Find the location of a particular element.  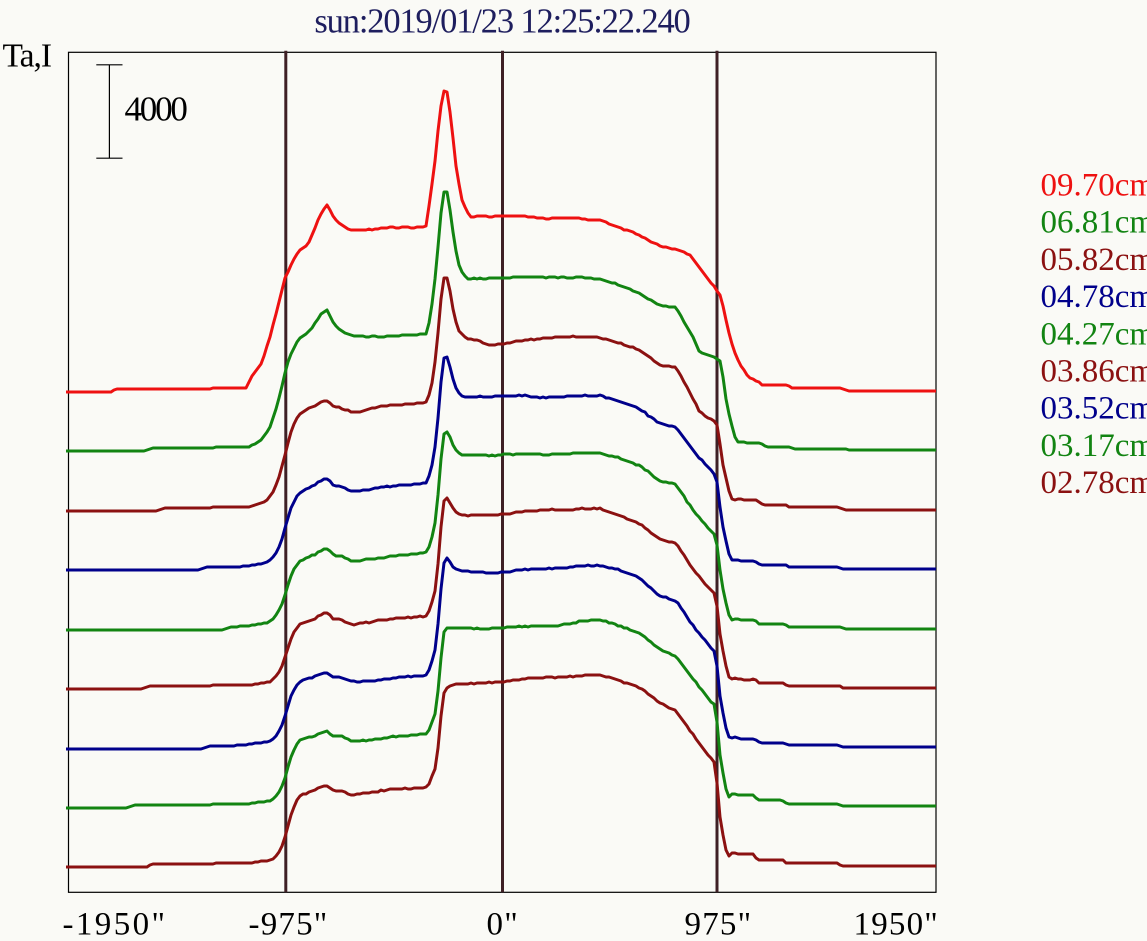

svg-text: 04.78cm is located at coordinates (1094, 297).